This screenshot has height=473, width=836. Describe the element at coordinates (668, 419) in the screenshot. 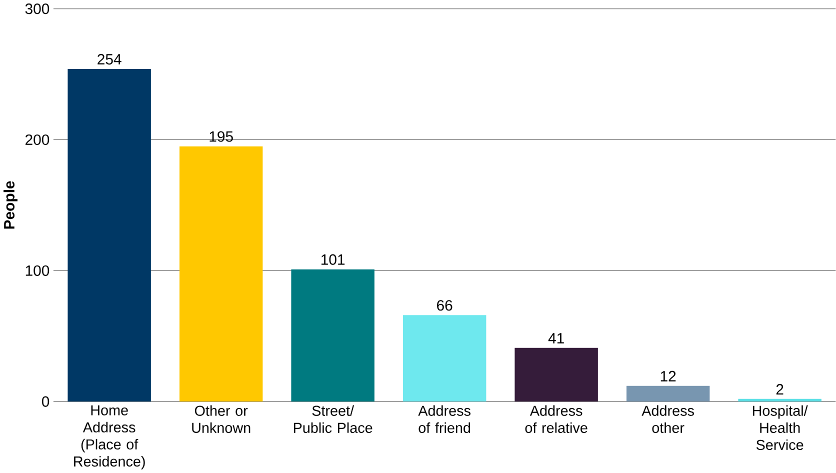

I see `x-tick-label: Address other` at that location.